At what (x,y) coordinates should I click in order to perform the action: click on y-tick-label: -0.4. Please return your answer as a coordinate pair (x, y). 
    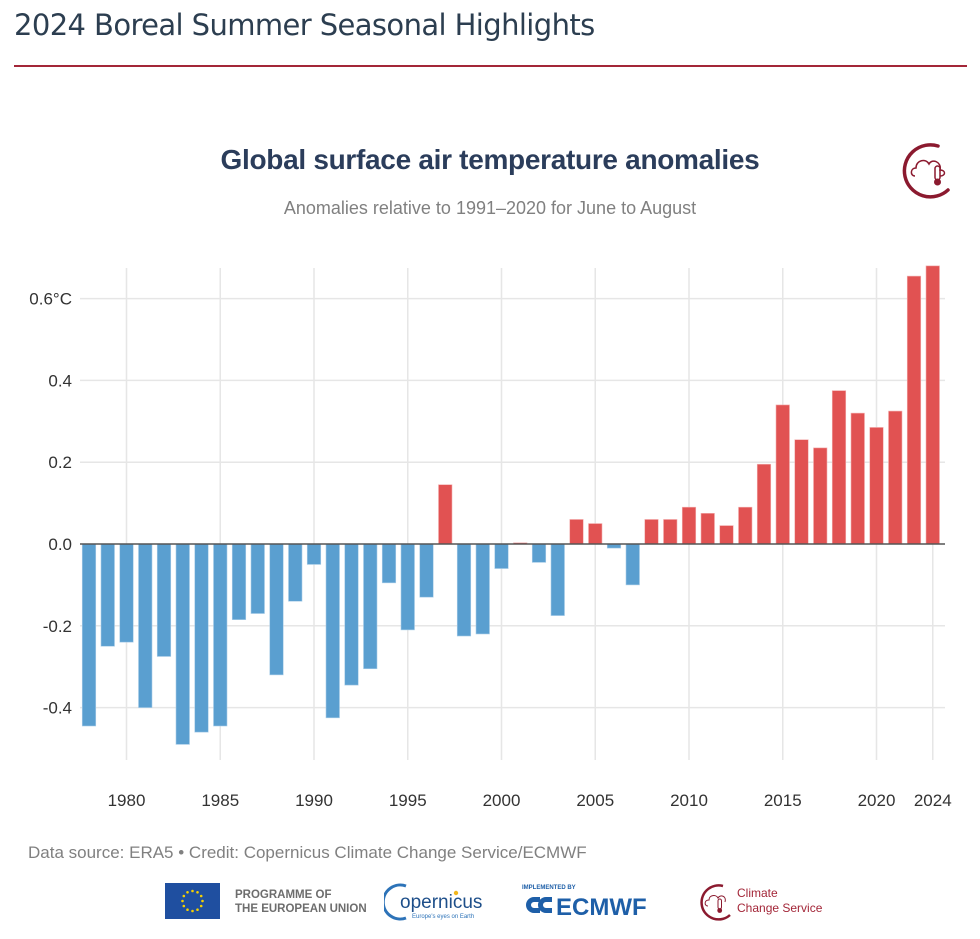
    Looking at the image, I should click on (57, 708).